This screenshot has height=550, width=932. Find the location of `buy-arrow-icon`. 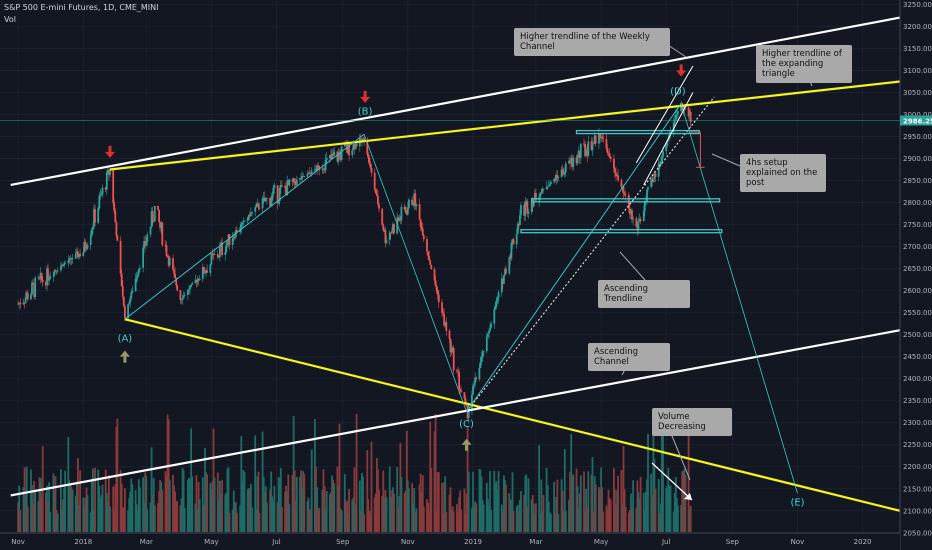

buy-arrow-icon is located at coordinates (124, 353).